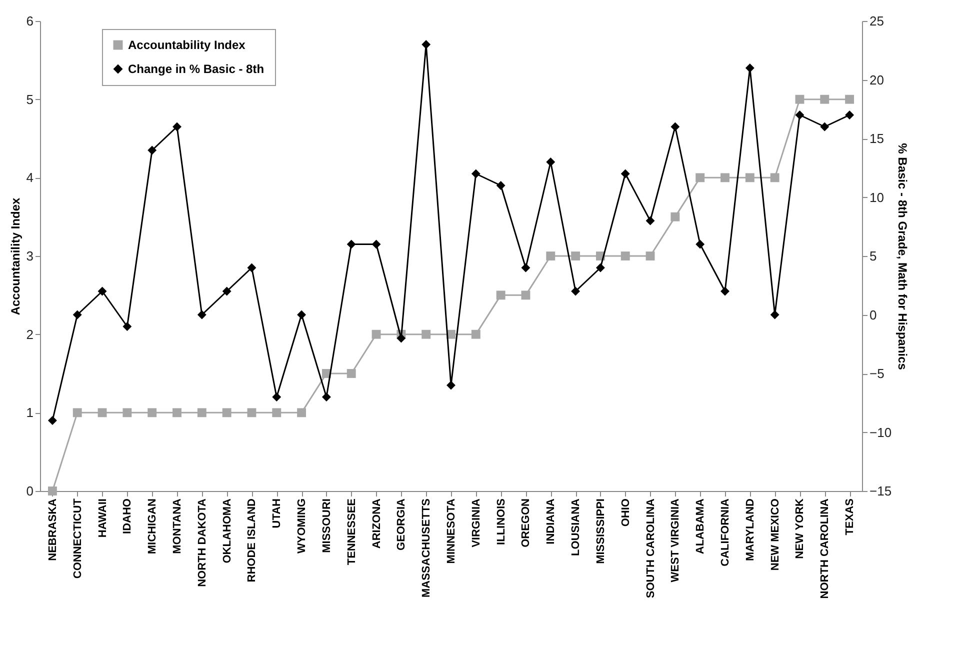 This screenshot has height=660, width=953. I want to click on y-tick-label: 4, so click(30, 178).